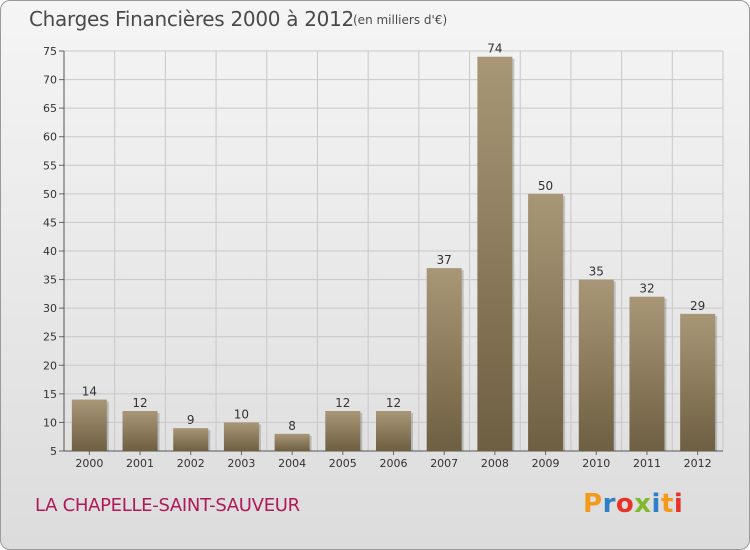  I want to click on bar-2012, so click(698, 382).